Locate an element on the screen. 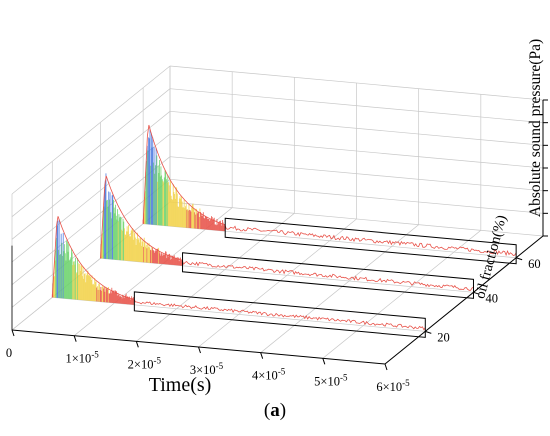  x-tick-label: 6×10⁻⁵ is located at coordinates (393, 386).